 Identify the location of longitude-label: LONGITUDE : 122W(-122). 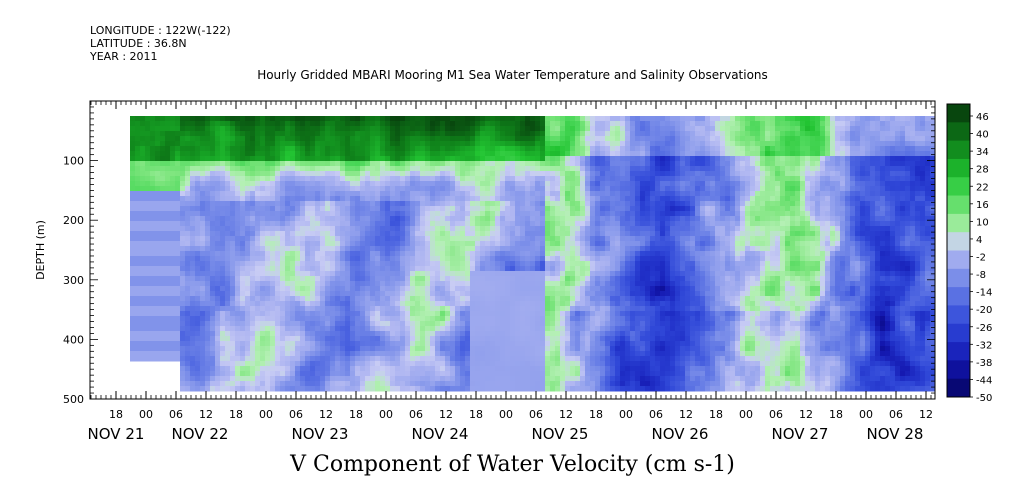
(160, 30).